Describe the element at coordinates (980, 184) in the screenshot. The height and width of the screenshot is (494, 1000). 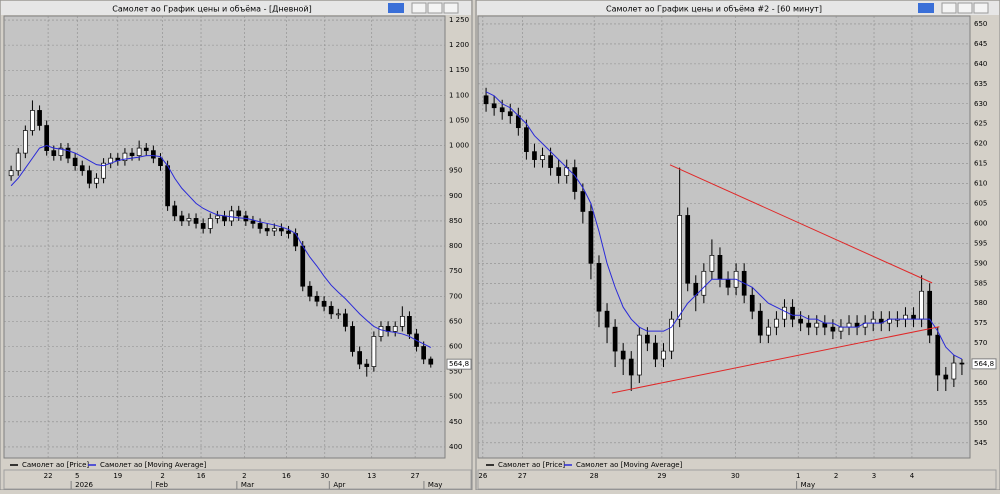
I see `y-tick-label: 610` at that location.